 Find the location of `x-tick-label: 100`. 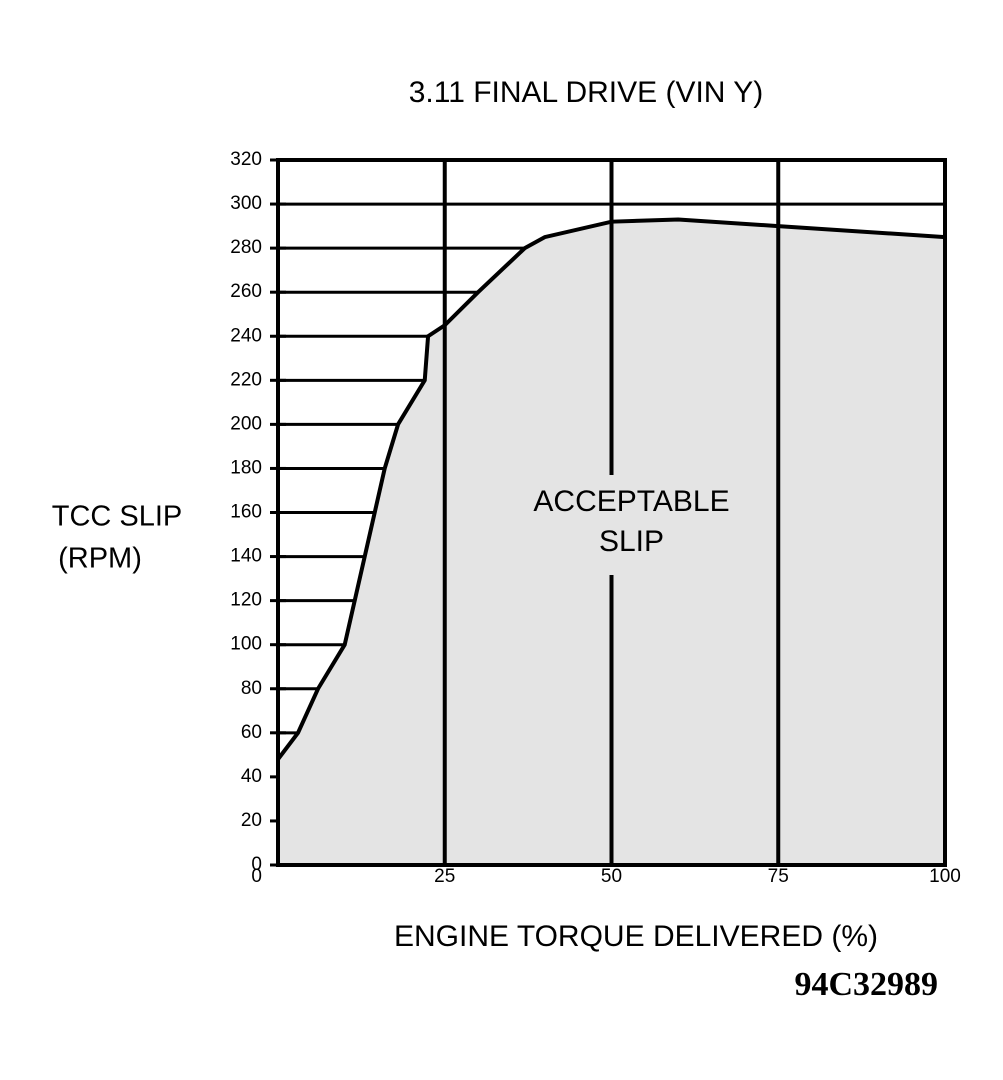

x-tick-label: 100 is located at coordinates (945, 876).